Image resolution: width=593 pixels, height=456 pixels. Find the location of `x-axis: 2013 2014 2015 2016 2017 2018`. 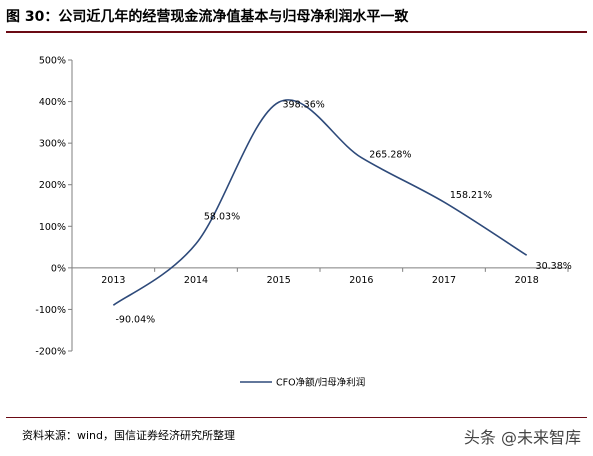

x-axis: 2013 2014 2015 2016 2017 2018 is located at coordinates (320, 276).